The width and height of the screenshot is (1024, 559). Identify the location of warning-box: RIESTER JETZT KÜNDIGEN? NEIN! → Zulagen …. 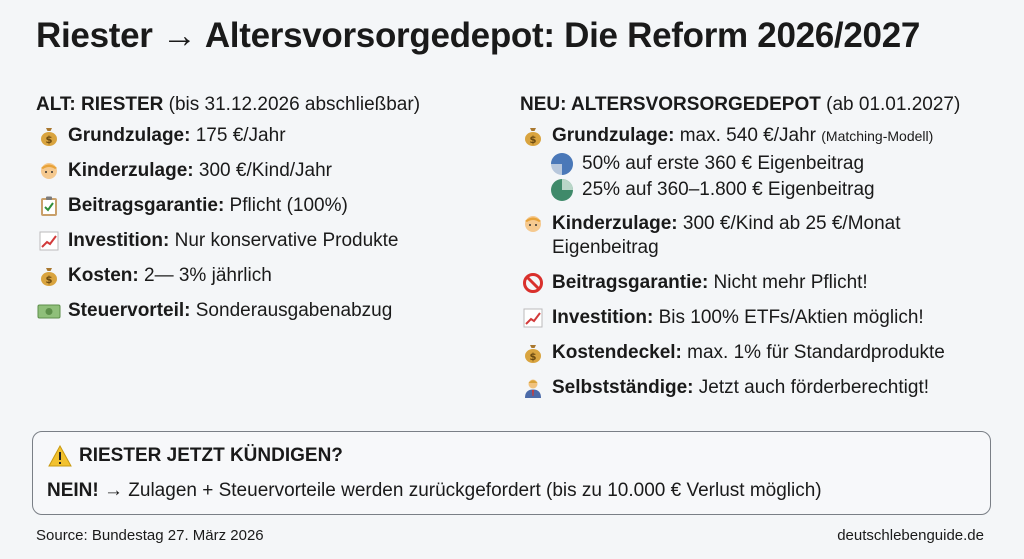
(511, 473).